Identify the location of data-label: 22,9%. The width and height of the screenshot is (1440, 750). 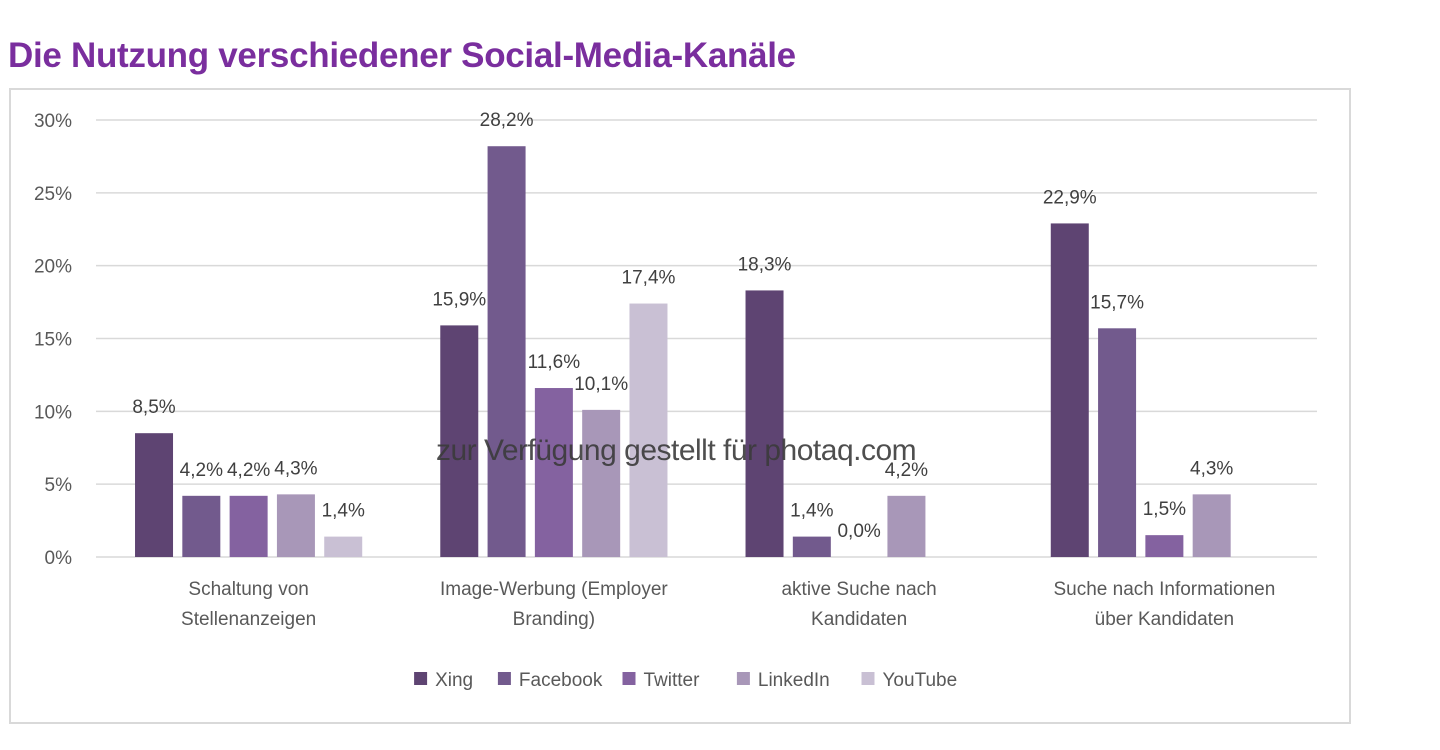
(1070, 197).